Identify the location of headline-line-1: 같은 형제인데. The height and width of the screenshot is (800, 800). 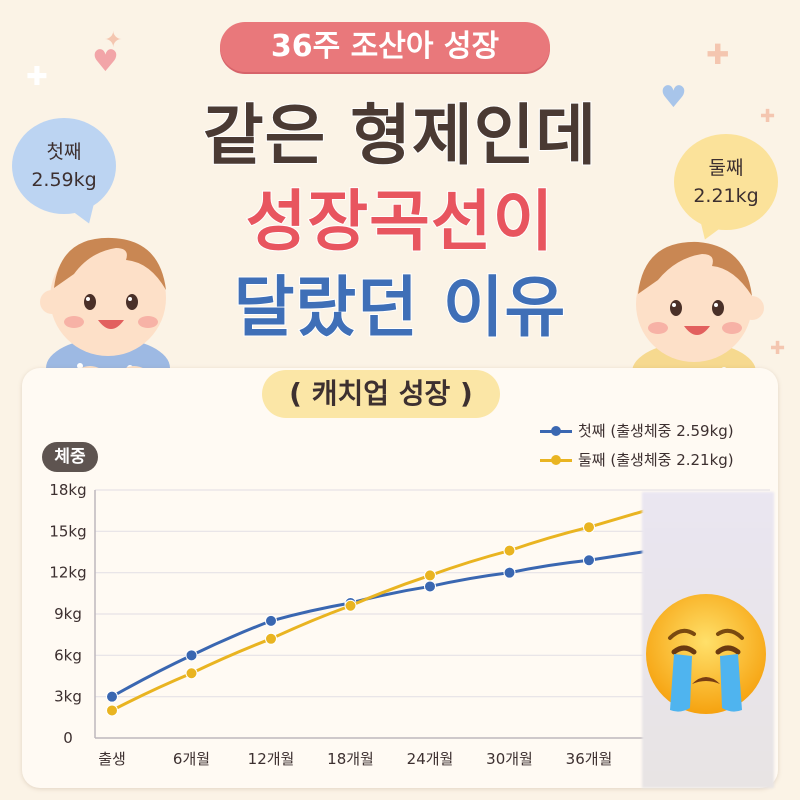
(400, 135).